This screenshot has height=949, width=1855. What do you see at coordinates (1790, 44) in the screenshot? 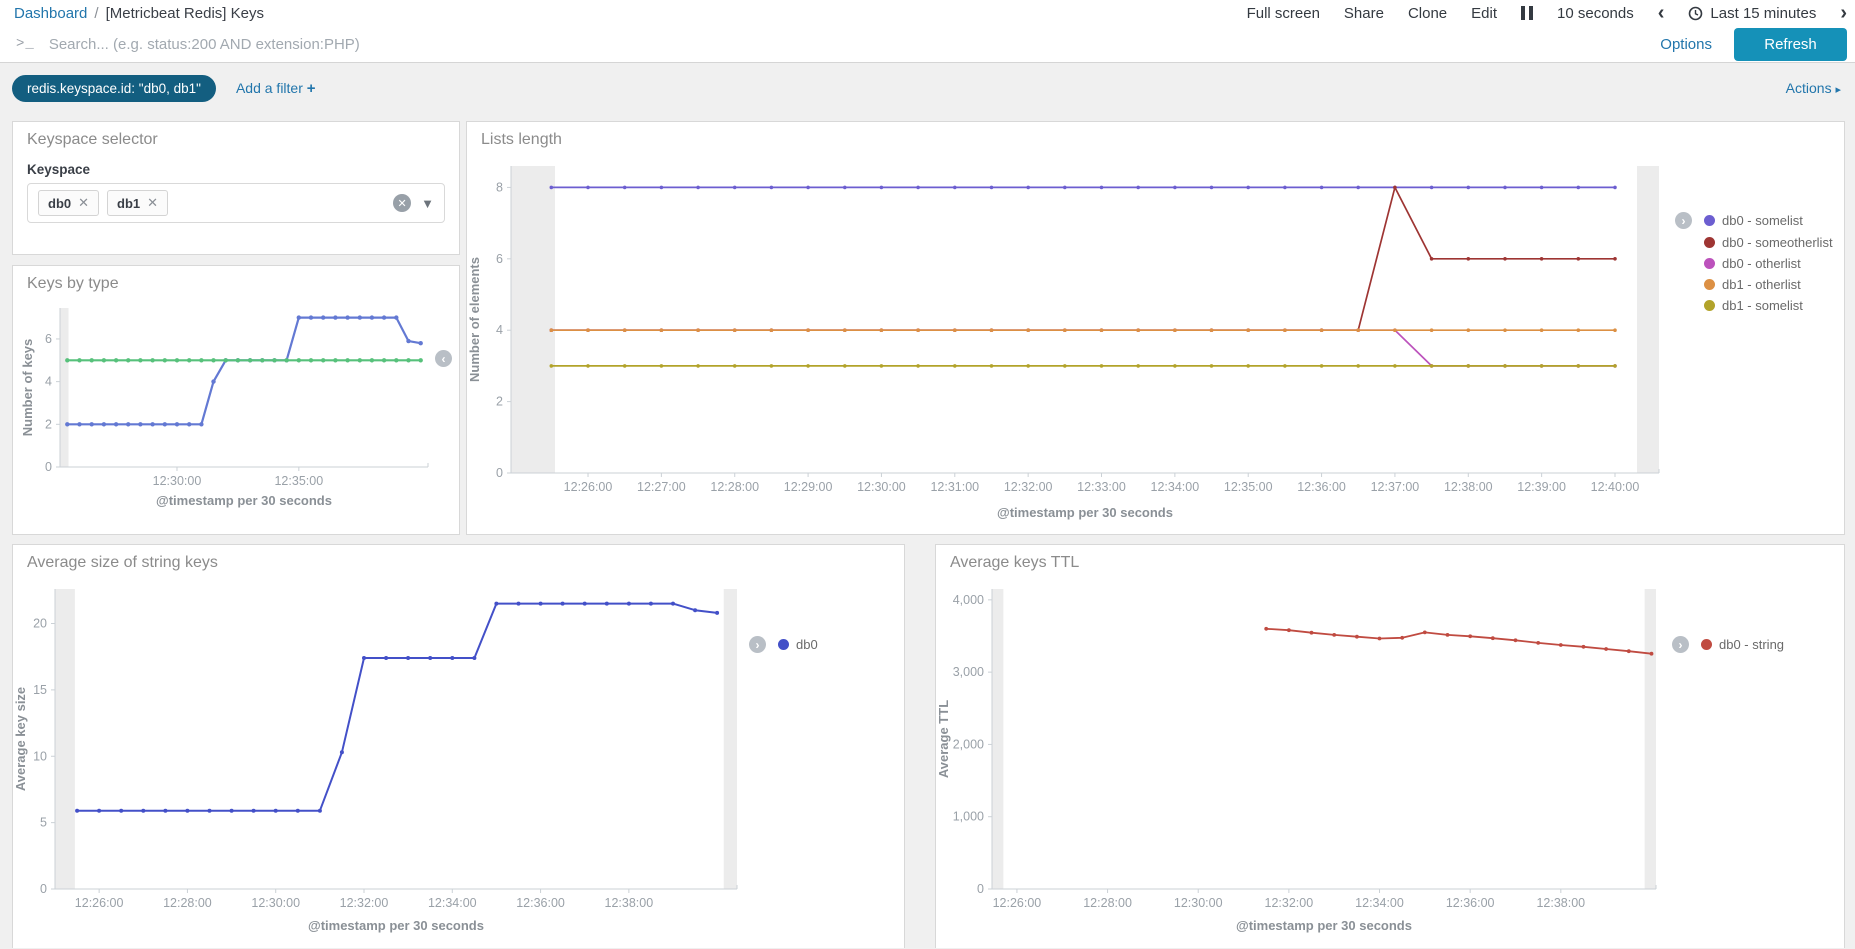
I see `refresh-button: Refresh` at bounding box center [1790, 44].